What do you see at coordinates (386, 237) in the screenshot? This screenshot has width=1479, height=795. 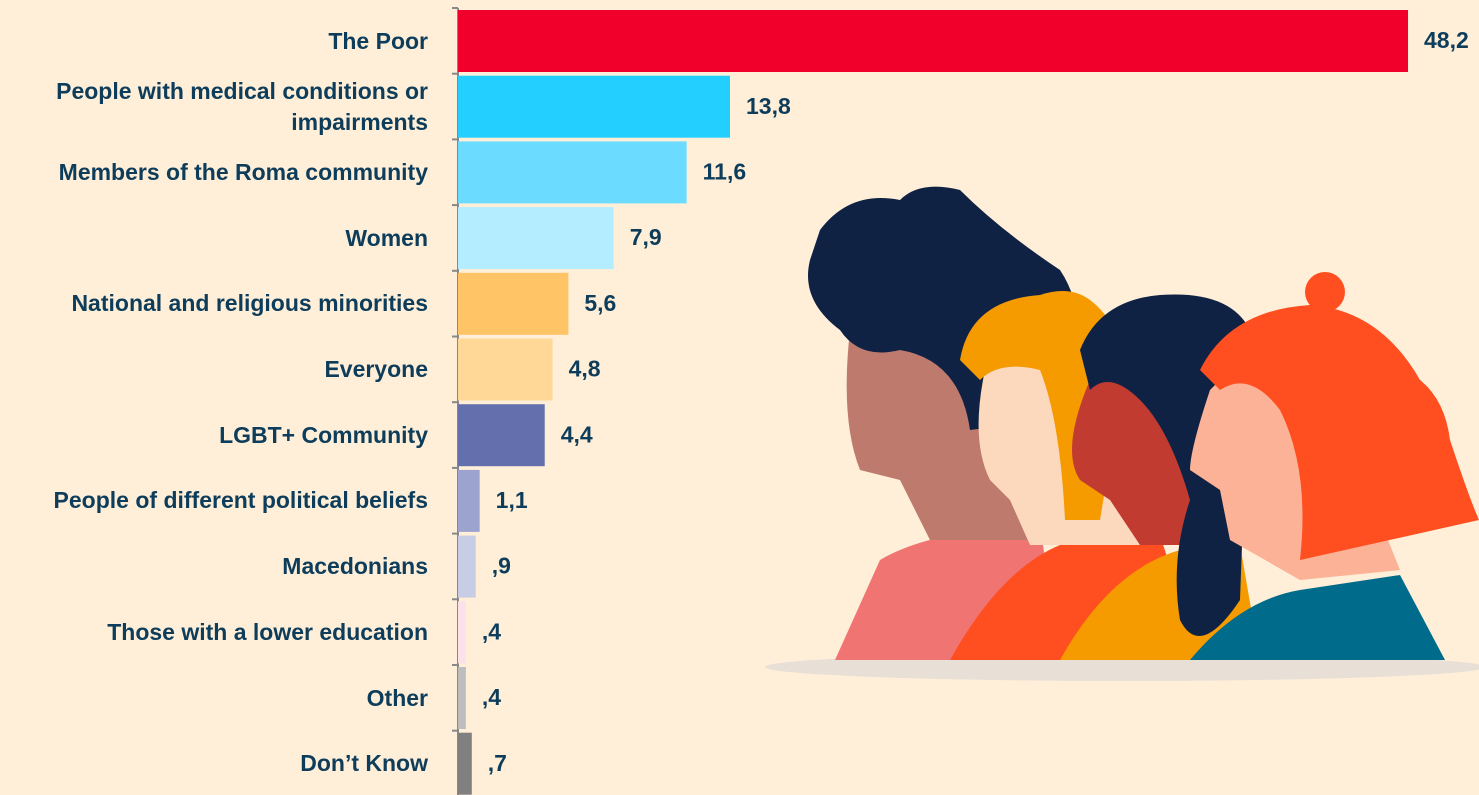 I see `category-label: Women` at bounding box center [386, 237].